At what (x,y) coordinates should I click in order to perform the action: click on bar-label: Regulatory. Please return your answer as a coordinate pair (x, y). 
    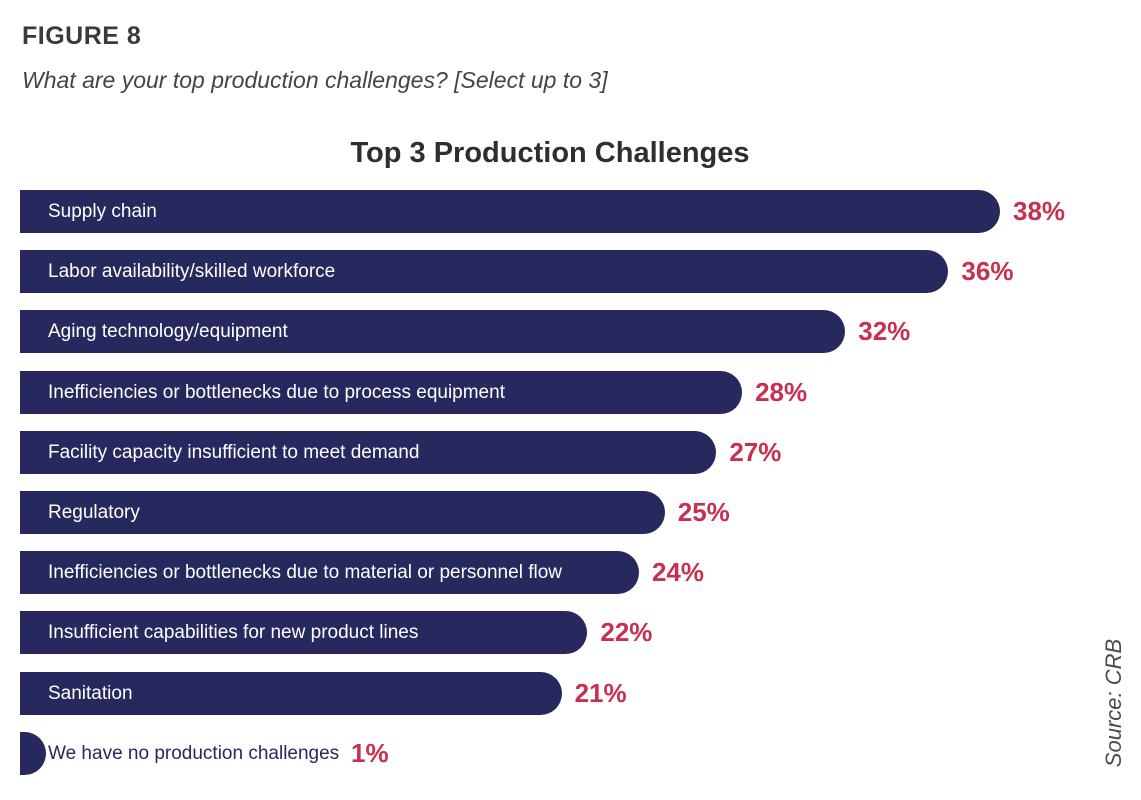
    Looking at the image, I should click on (94, 512).